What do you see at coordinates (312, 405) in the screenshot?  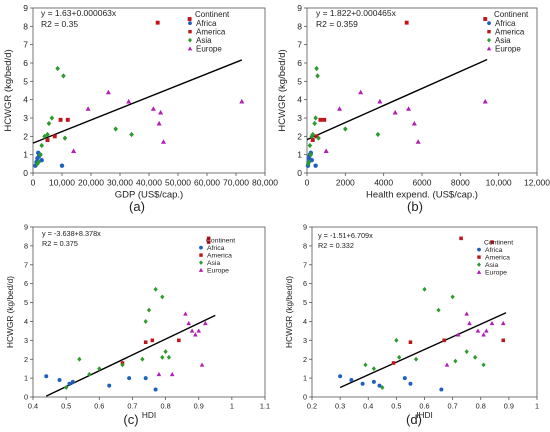 I see `x-tick-label: 0.2` at bounding box center [312, 405].